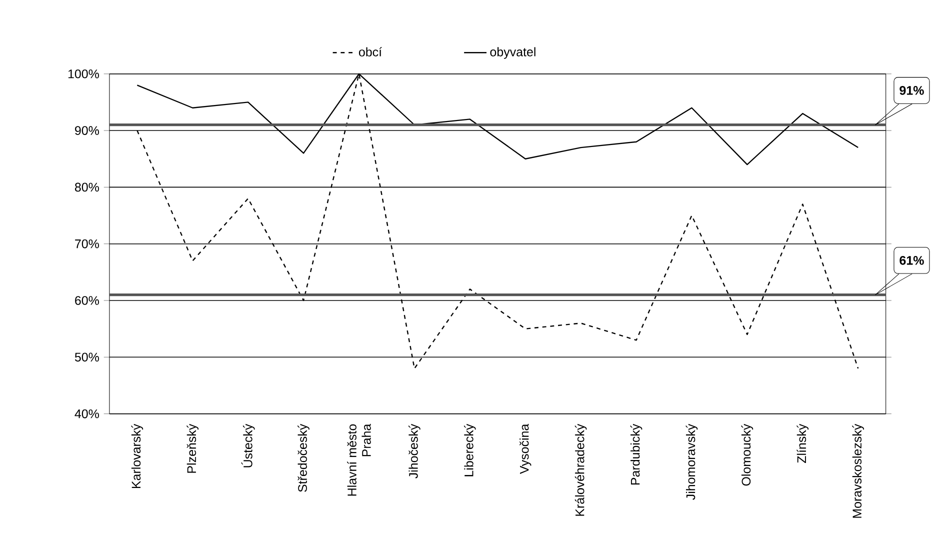 This screenshot has width=941, height=558. I want to click on ref-line-label: 61%, so click(912, 260).